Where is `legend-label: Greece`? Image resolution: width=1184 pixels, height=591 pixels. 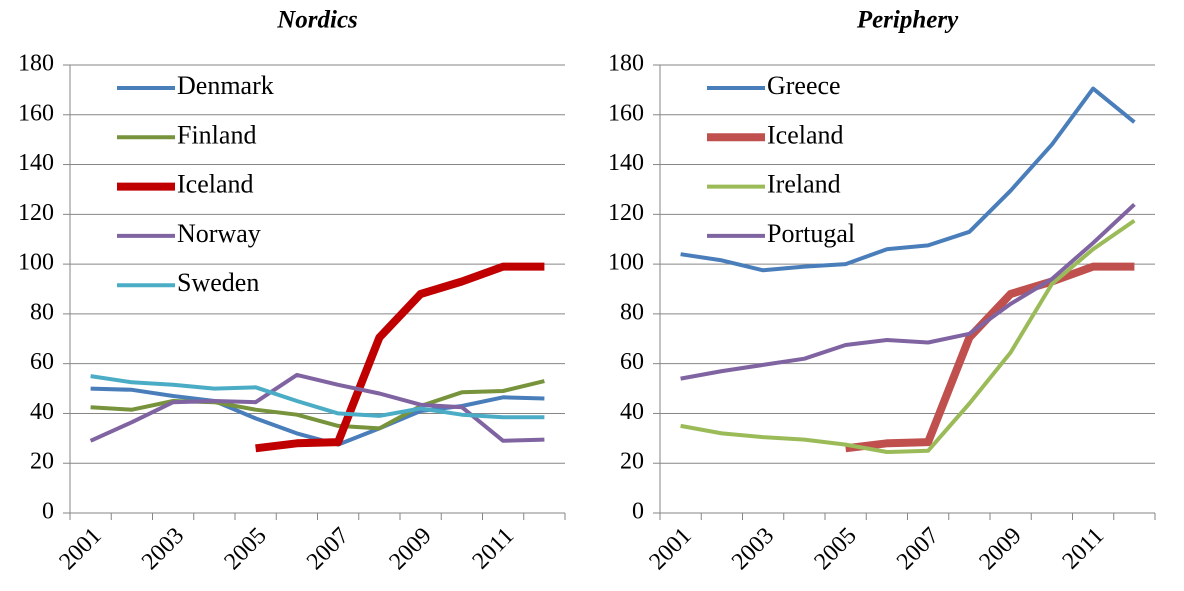
legend-label: Greece is located at coordinates (804, 85).